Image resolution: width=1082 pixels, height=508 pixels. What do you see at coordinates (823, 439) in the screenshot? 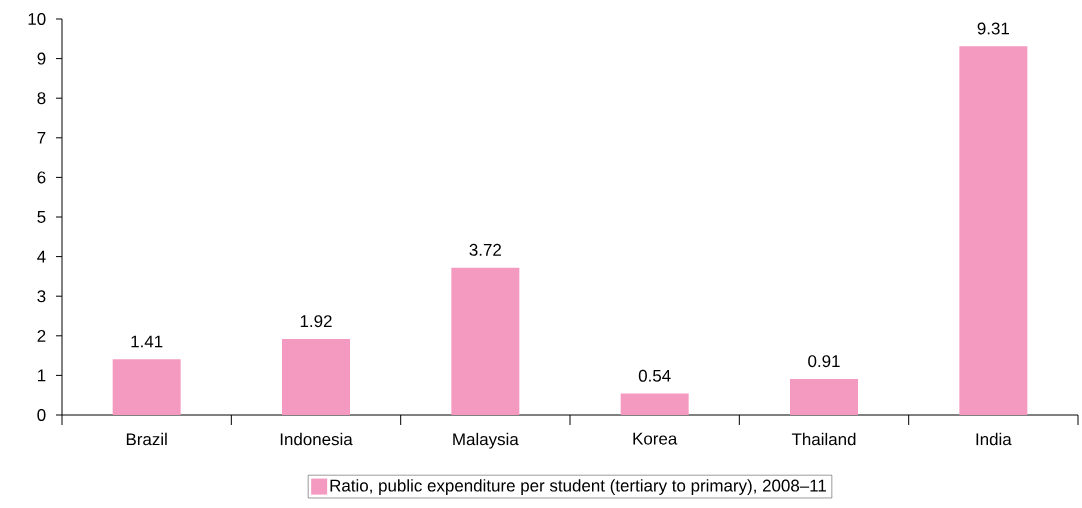
I see `x-tick-label: Thailand` at bounding box center [823, 439].